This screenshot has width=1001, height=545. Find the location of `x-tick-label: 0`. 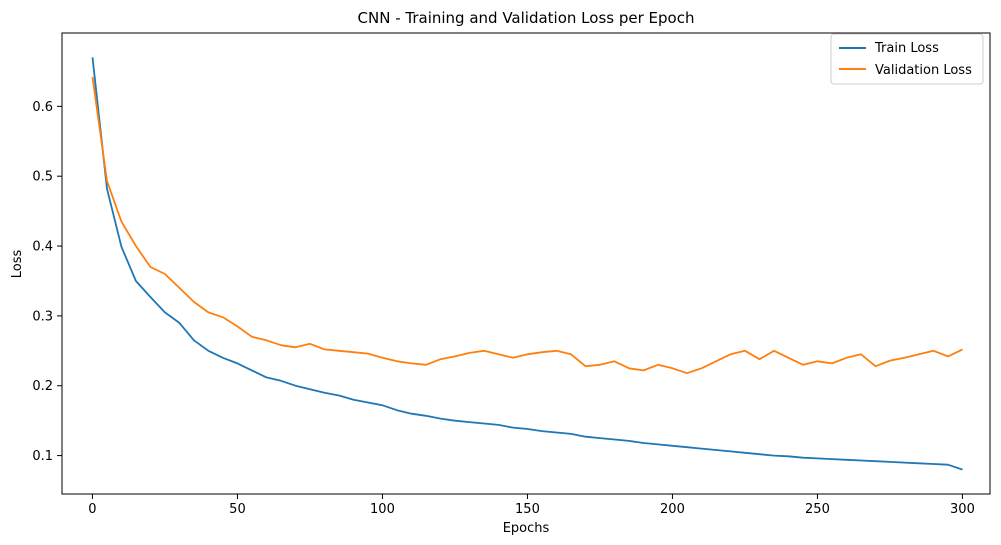

x-tick-label: 0 is located at coordinates (92, 509).